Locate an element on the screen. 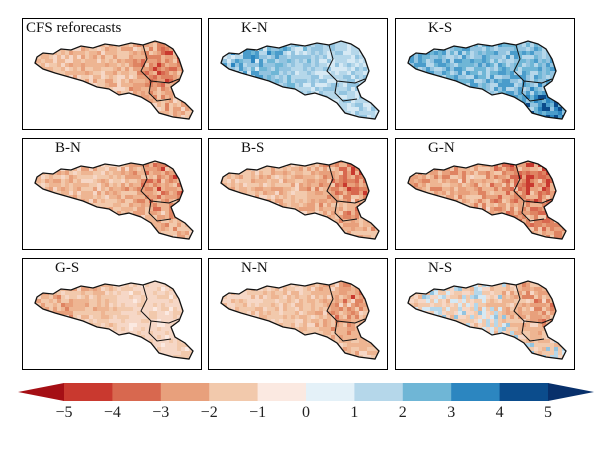  colorbar-tick-label: 0 is located at coordinates (306, 412).